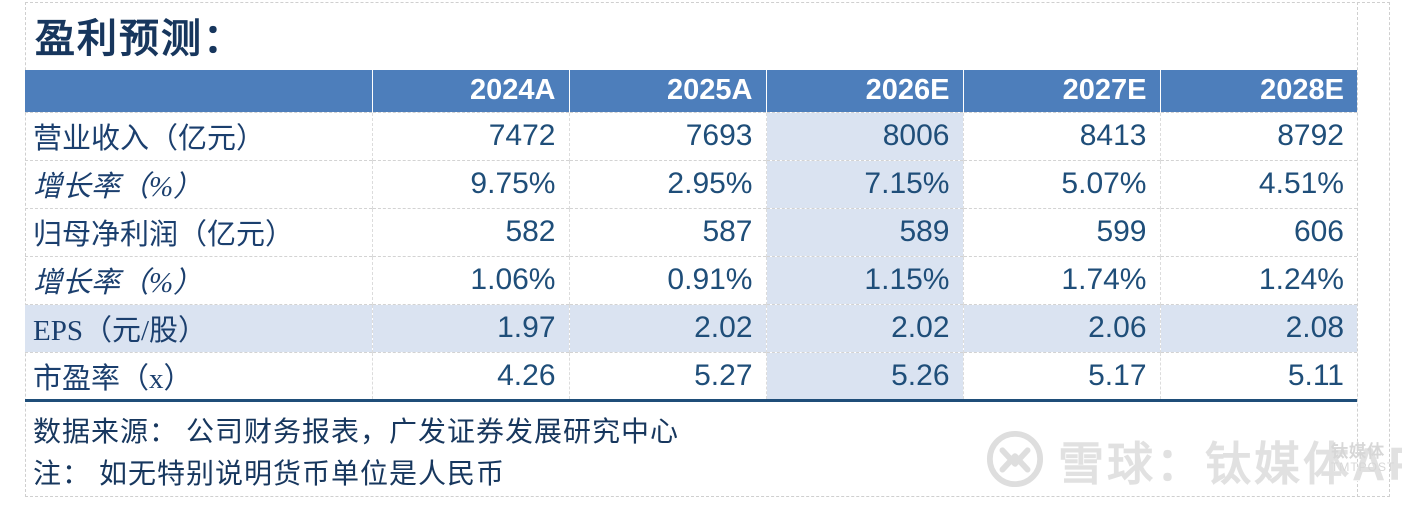  I want to click on value-cell: 7693, so click(667, 135).